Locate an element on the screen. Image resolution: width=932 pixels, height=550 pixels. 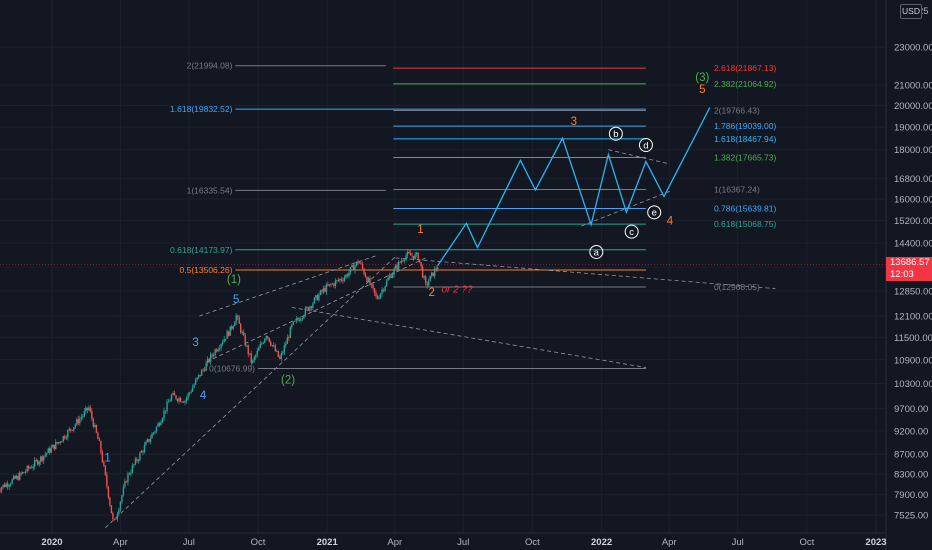
y-tick-label: 8700.00 is located at coordinates (911, 455).